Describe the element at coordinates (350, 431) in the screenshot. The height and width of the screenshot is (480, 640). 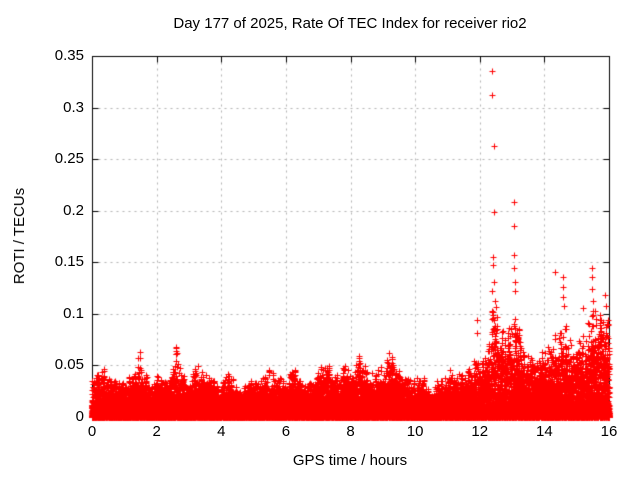
I see `x-tick-label: 8` at that location.